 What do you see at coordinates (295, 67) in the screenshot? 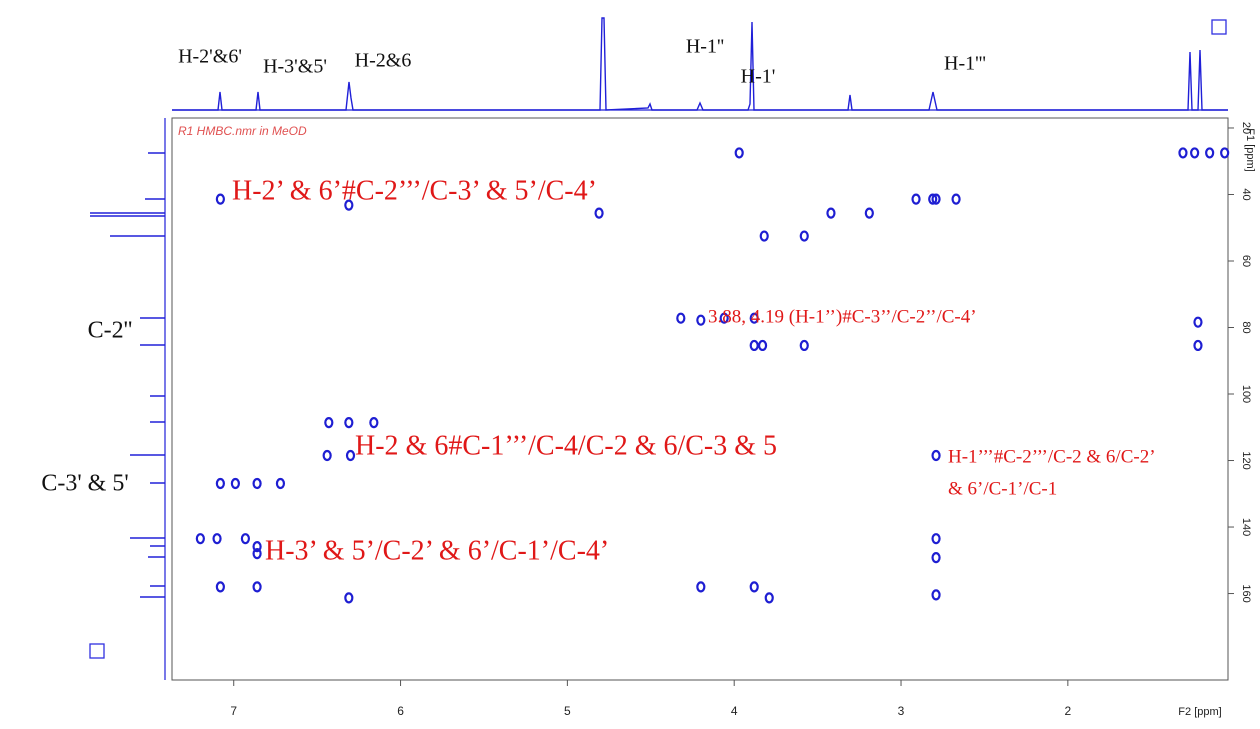
I see `peak-label: H-3'&5'` at bounding box center [295, 67].